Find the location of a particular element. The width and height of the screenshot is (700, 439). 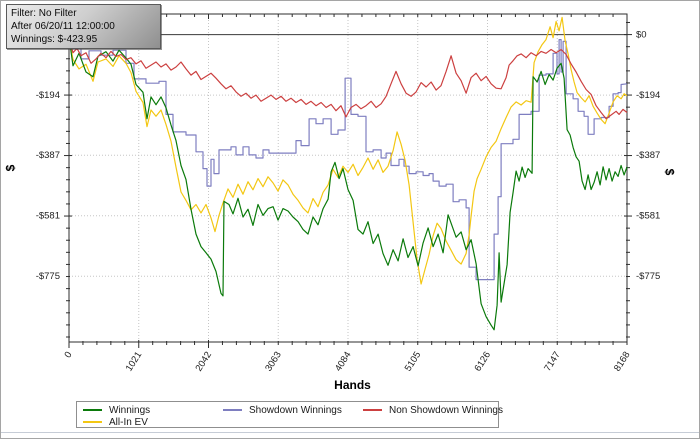

legend-item-showdown-winnings: Showdown Winnings is located at coordinates (282, 410).